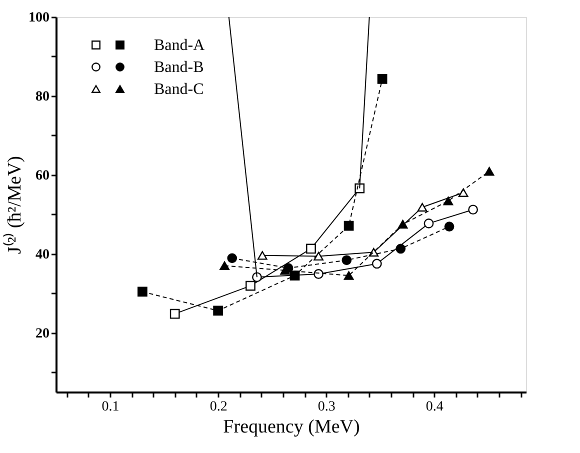  I want to click on y-tick-label: 40, so click(43, 254).